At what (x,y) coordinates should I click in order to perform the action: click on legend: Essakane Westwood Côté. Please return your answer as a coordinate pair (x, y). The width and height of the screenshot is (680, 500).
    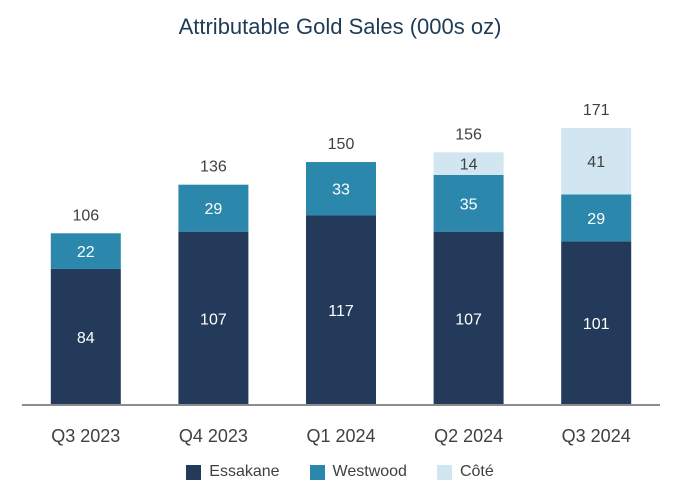
    Looking at the image, I should click on (340, 472).